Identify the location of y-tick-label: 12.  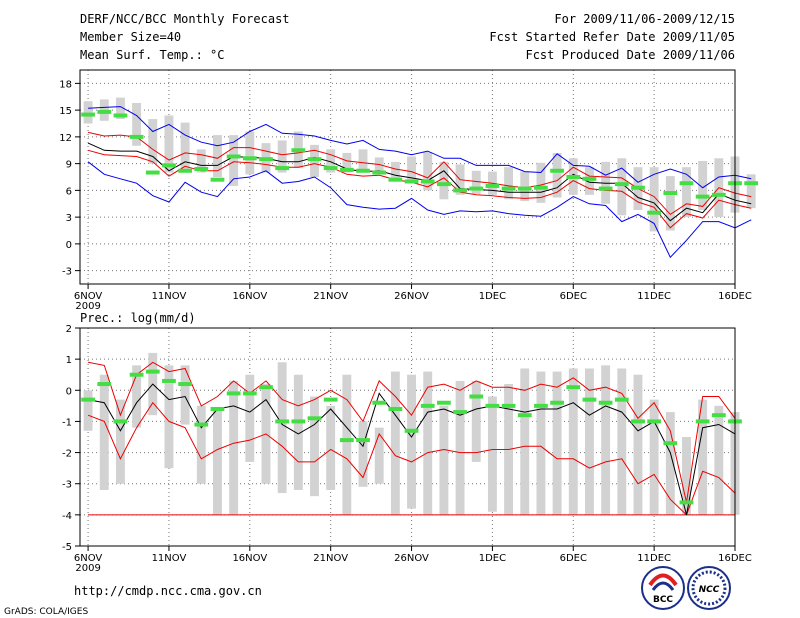
(65, 138).